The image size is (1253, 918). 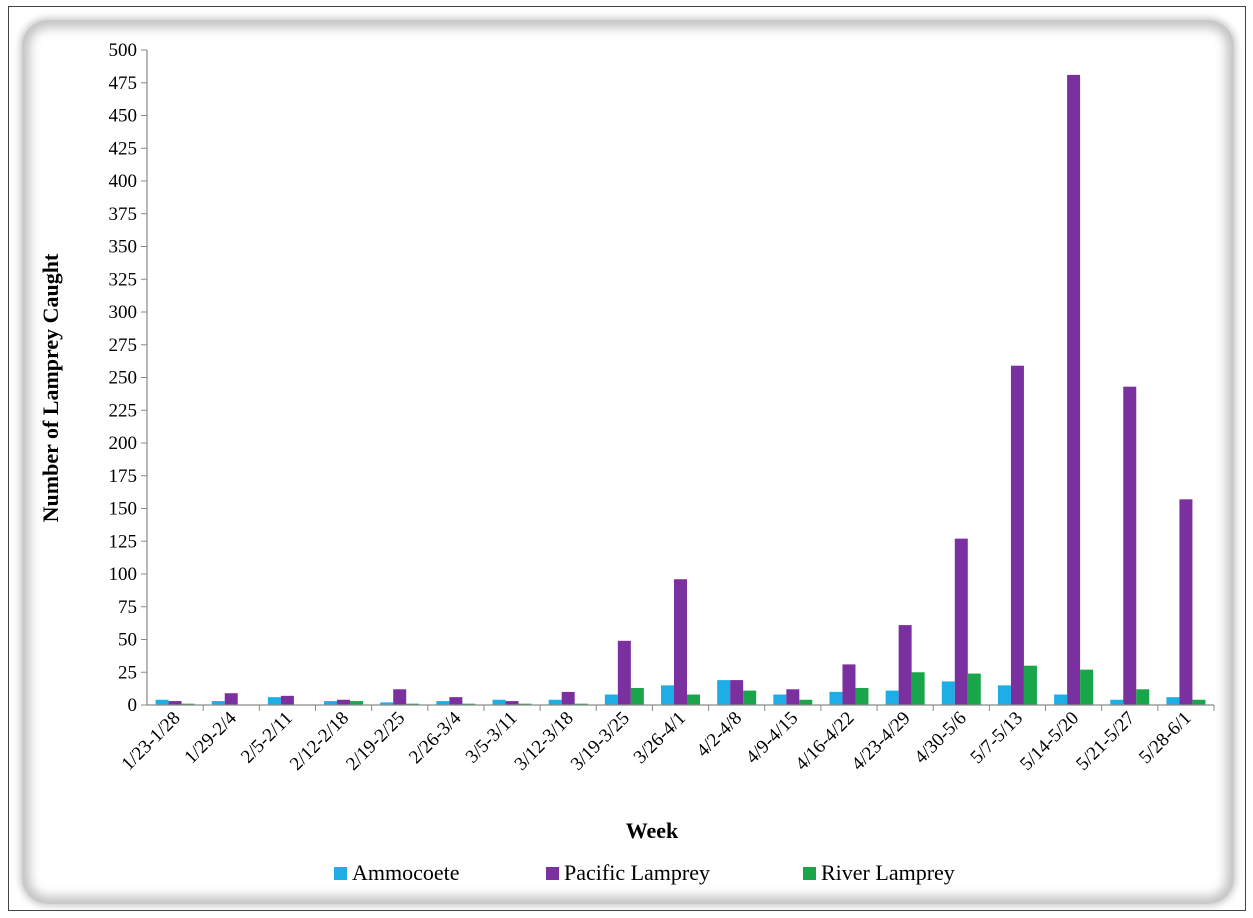 What do you see at coordinates (319, 741) in the screenshot?
I see `x-tick-label: 2/12-2/18` at bounding box center [319, 741].